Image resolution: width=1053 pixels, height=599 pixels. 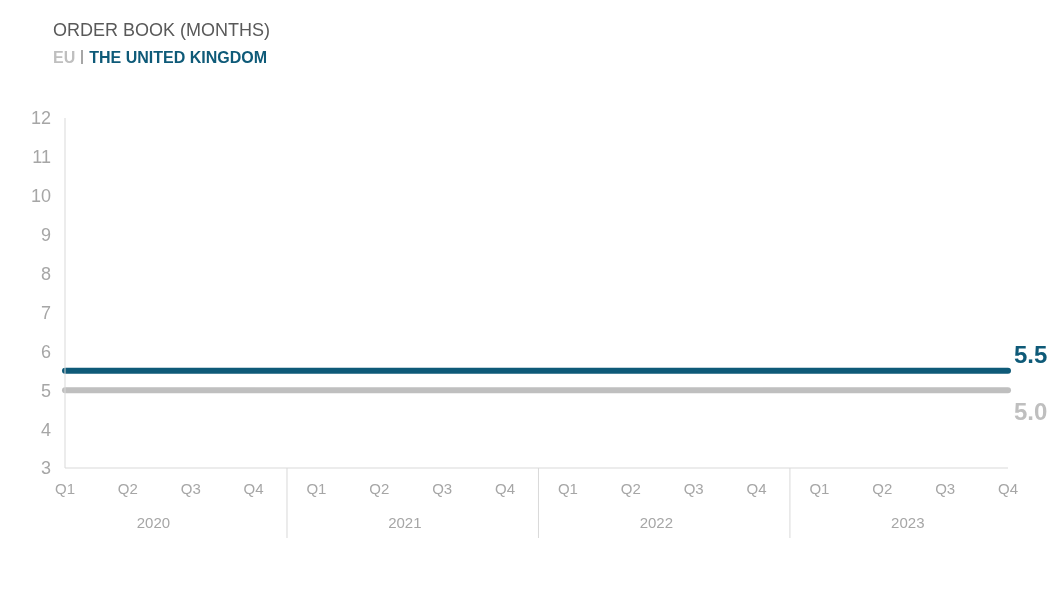 I want to click on text: 2020, so click(x=153, y=522).